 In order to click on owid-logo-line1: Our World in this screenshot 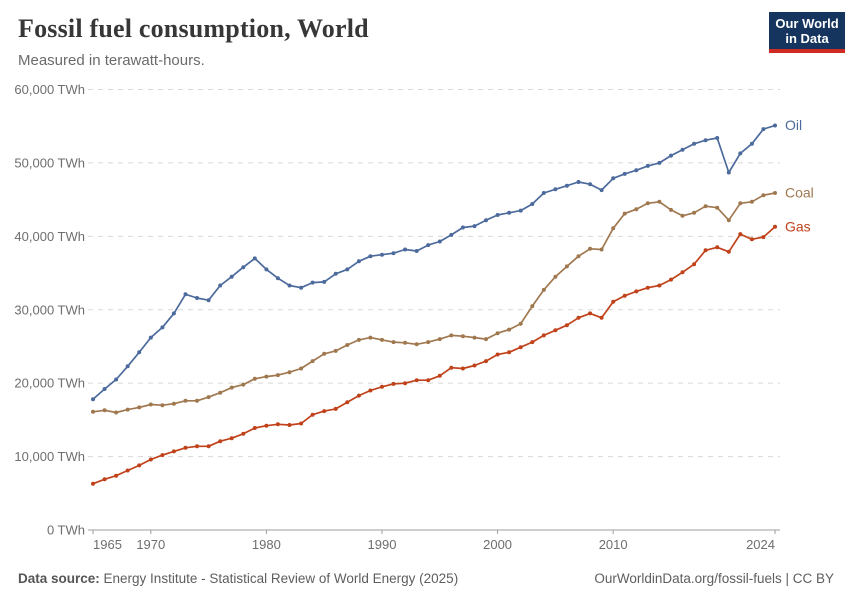, I will do `click(807, 23)`.